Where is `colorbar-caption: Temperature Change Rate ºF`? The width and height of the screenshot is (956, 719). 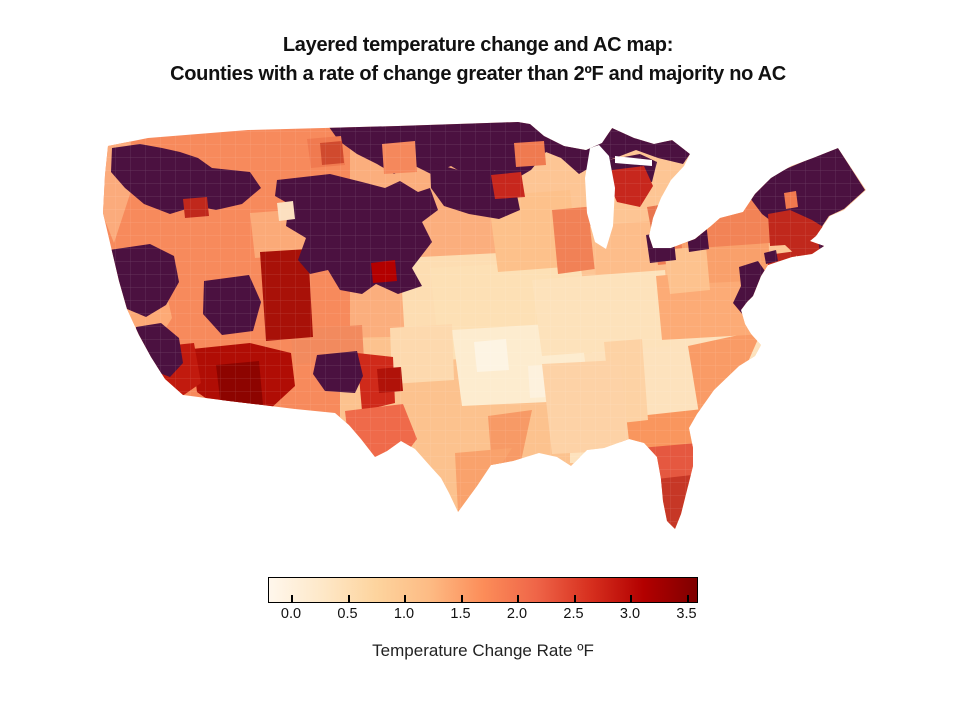 colorbar-caption: Temperature Change Rate ºF is located at coordinates (483, 650).